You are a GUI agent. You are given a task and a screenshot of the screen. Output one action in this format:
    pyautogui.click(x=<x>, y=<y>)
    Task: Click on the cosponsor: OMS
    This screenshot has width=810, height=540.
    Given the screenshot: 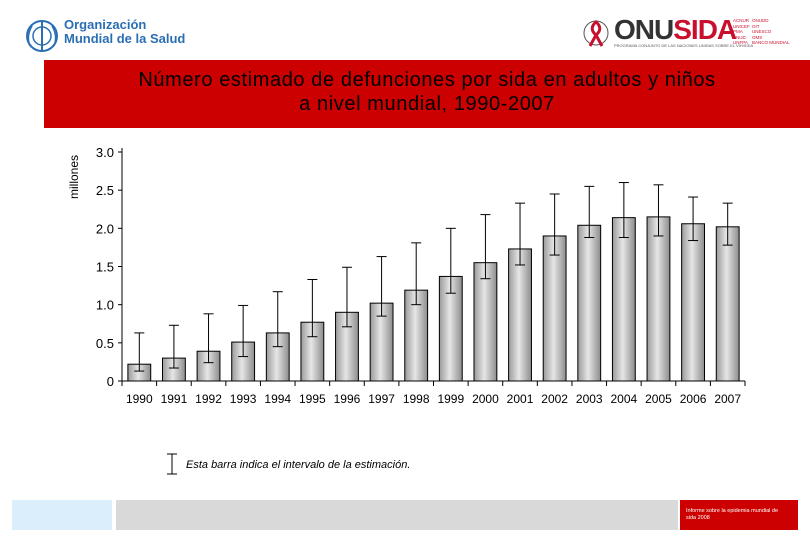 What is the action you would take?
    pyautogui.click(x=757, y=37)
    